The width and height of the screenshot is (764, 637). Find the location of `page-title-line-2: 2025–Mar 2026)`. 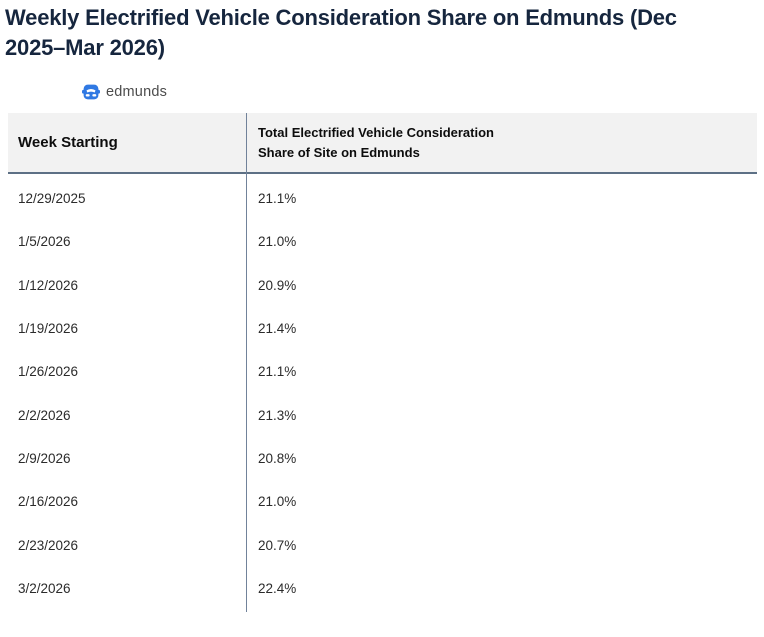

page-title-line-2: 2025–Mar 2026) is located at coordinates (85, 47).